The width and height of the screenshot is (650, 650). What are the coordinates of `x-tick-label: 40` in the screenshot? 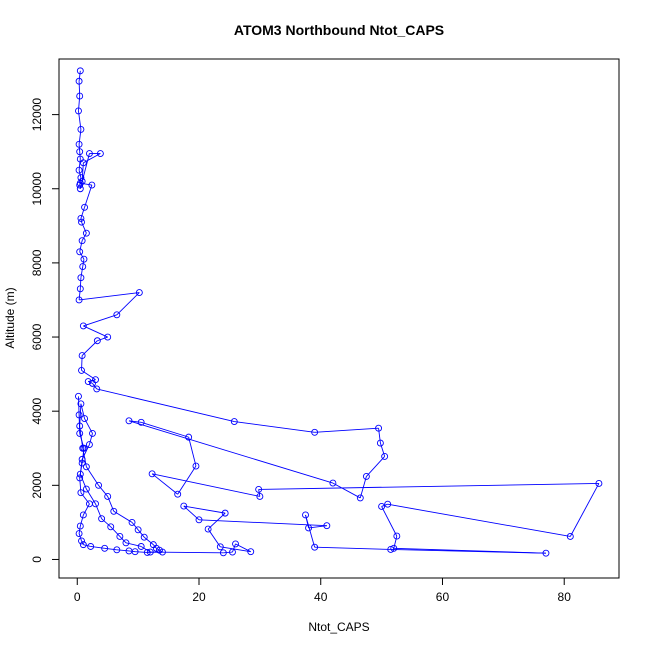 It's located at (321, 597).